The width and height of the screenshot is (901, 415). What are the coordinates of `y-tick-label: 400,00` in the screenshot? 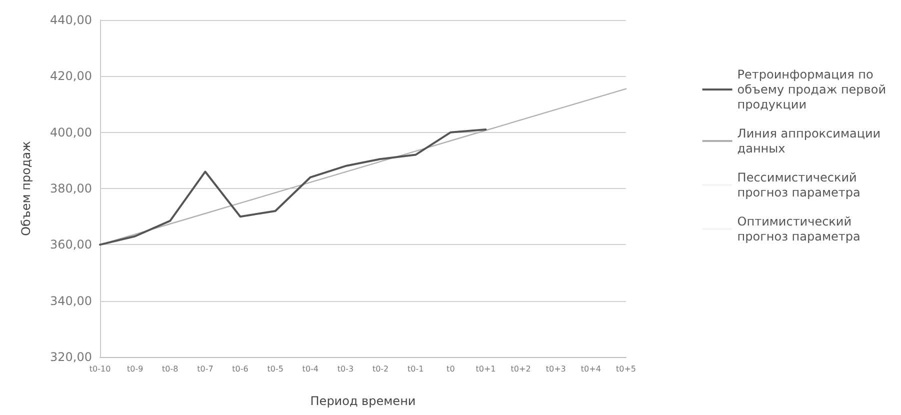 It's located at (71, 132).